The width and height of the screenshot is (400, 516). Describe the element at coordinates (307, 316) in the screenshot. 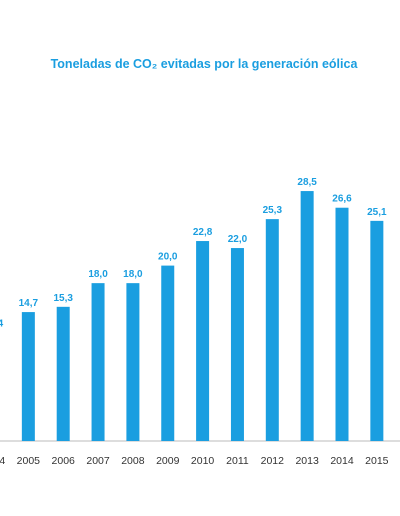

I see `bar-2013` at that location.